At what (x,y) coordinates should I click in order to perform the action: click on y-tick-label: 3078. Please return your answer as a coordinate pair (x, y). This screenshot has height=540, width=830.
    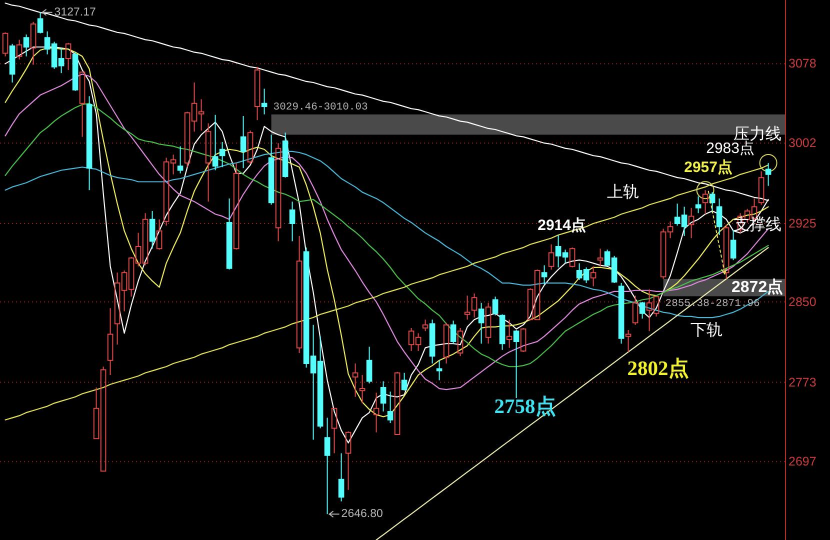
    Looking at the image, I should click on (802, 63).